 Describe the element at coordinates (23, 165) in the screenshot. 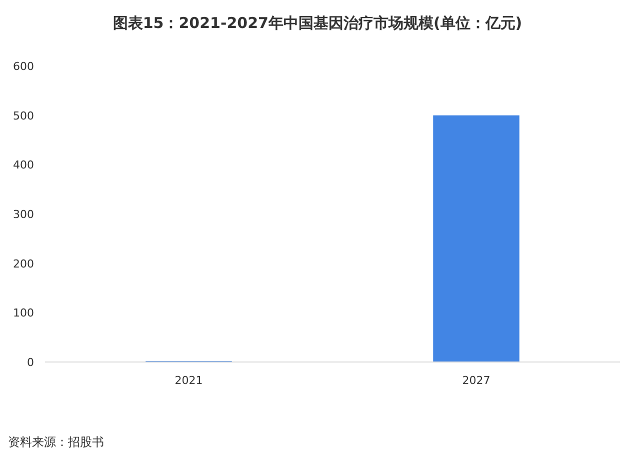

I see `y-tick-label: 400` at that location.